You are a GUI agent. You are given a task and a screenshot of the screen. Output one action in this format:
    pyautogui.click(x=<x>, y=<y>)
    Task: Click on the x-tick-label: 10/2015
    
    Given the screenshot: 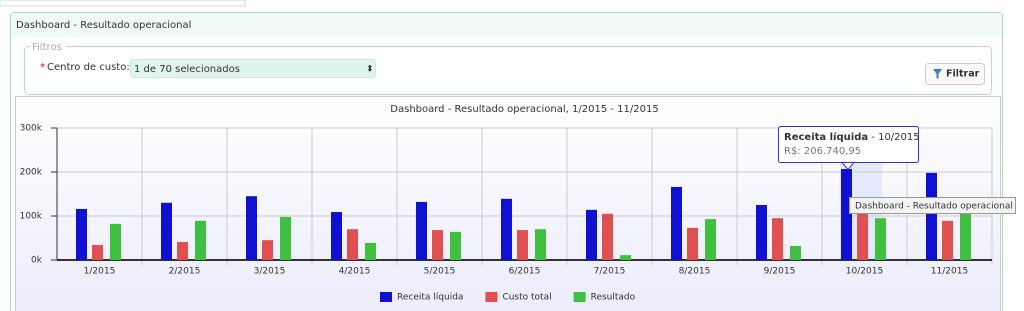 What is the action you would take?
    pyautogui.click(x=864, y=272)
    